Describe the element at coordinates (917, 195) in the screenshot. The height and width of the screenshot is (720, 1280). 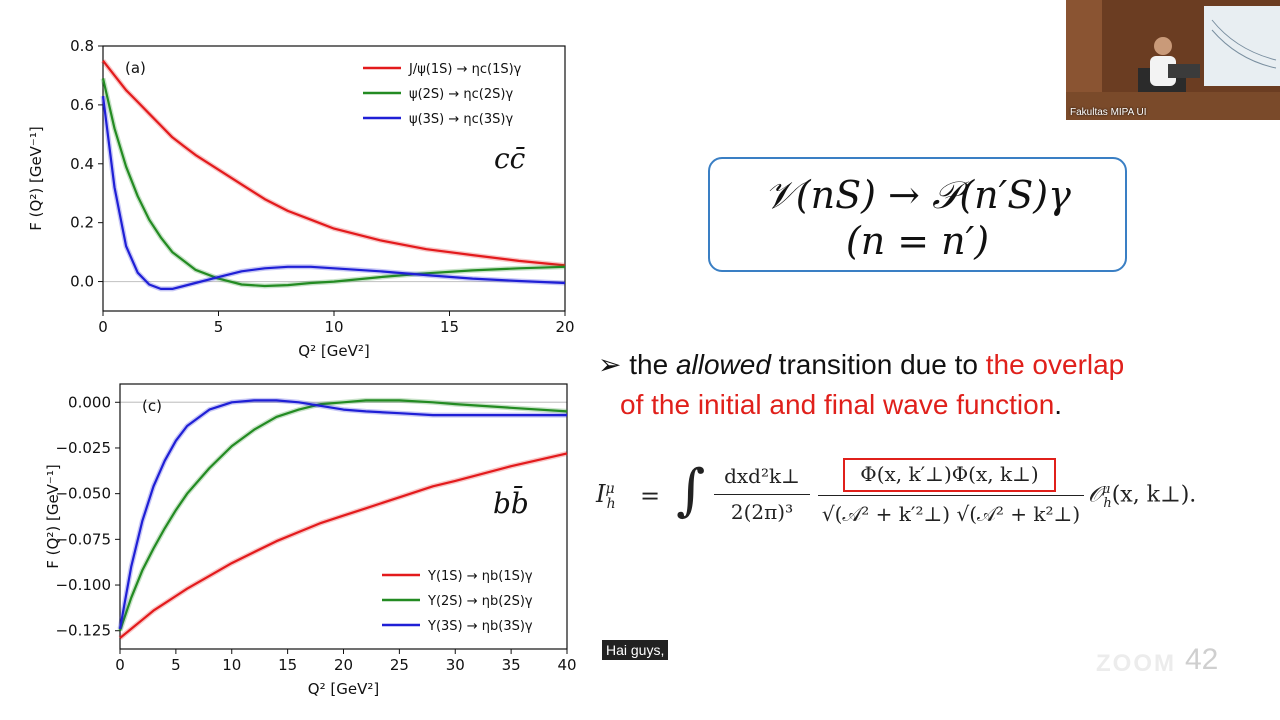
I see `formula-line-1: 𝒱(nS) → 𝒫(n′S)γ` at that location.